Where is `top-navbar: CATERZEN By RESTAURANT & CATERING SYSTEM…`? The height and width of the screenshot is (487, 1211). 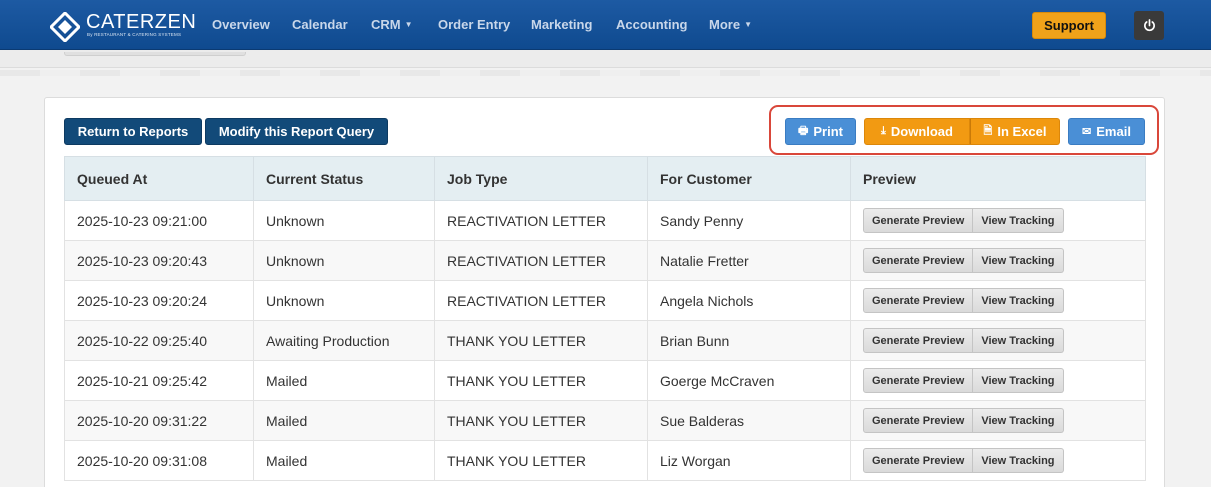
top-navbar: CATERZEN By RESTAURANT & CATERING SYSTEM… is located at coordinates (605, 25).